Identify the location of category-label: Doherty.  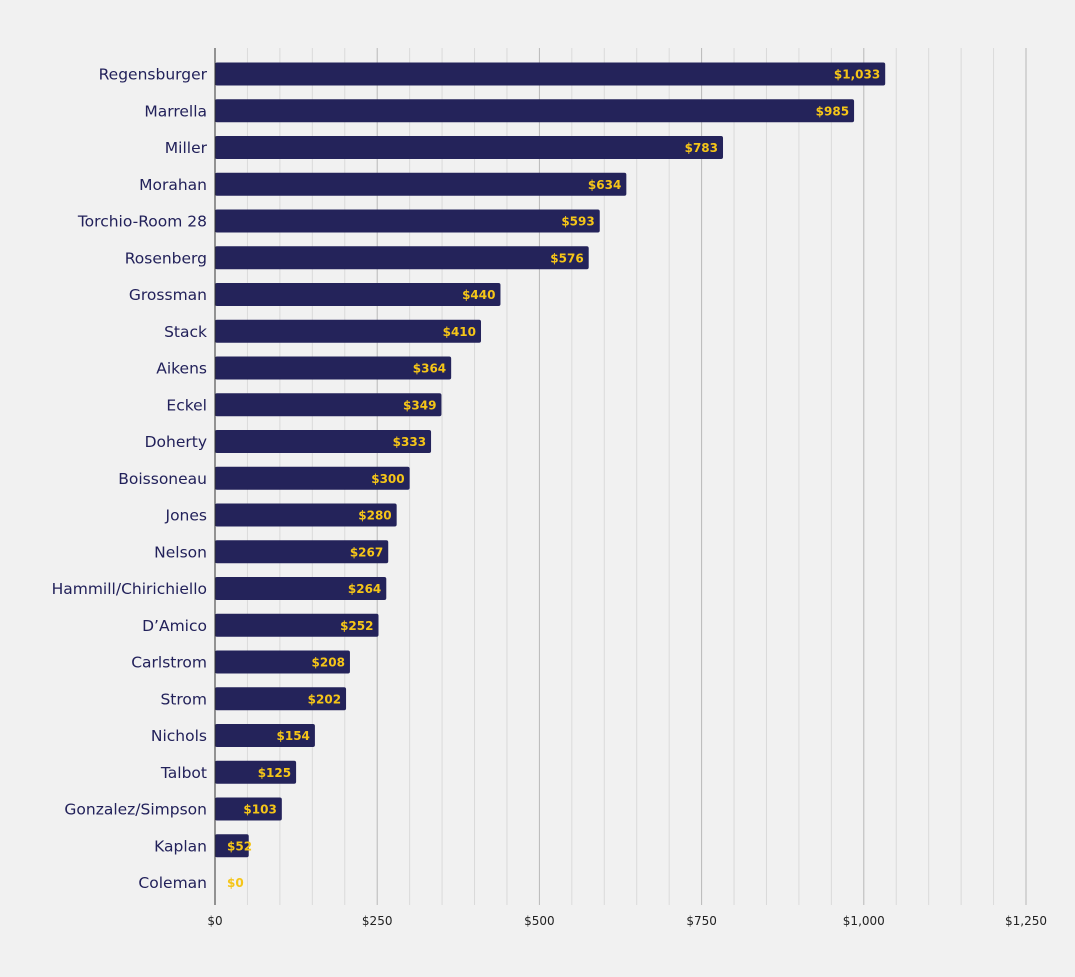
(176, 442).